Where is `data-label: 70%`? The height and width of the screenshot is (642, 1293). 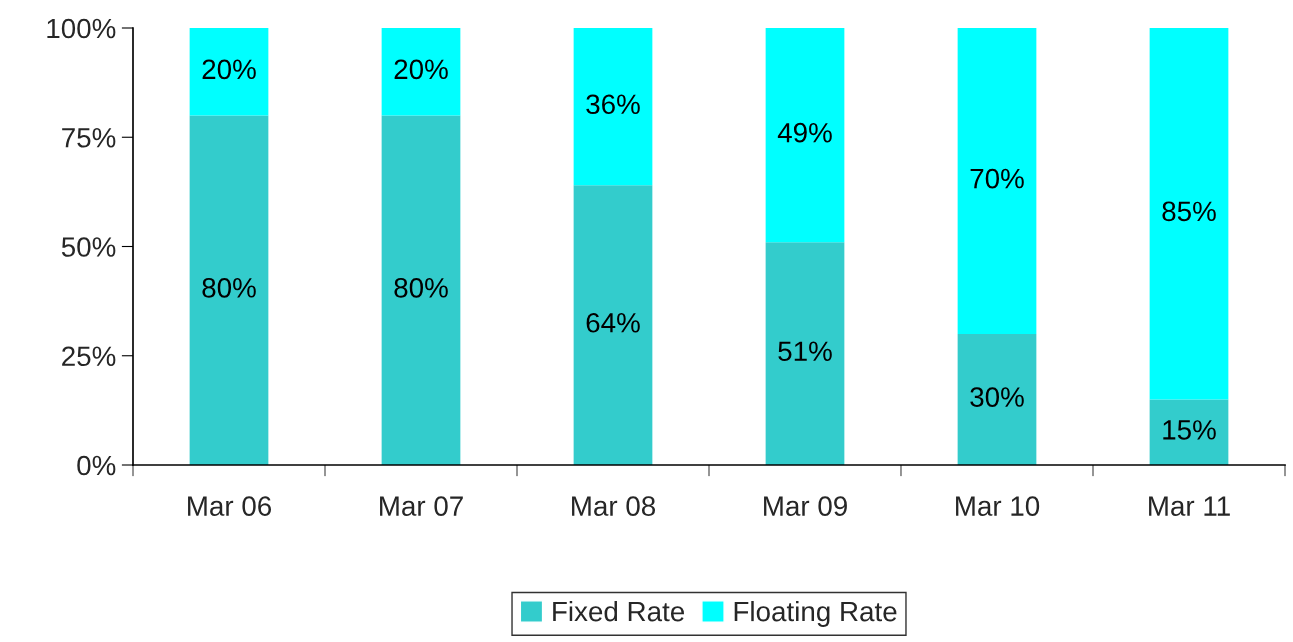 data-label: 70% is located at coordinates (997, 178).